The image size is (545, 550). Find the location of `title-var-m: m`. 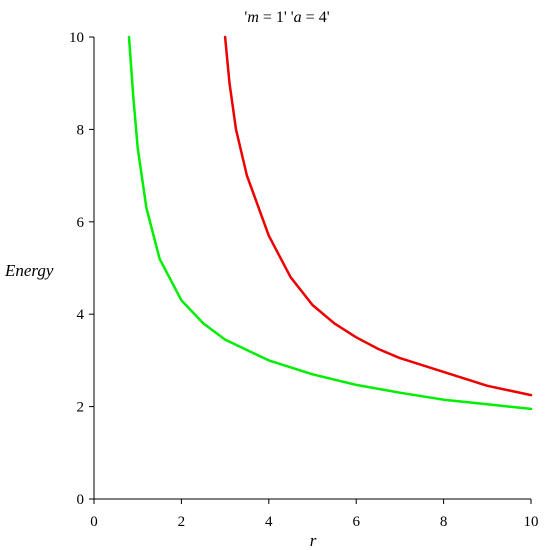

title-var-m: m is located at coordinates (253, 17).